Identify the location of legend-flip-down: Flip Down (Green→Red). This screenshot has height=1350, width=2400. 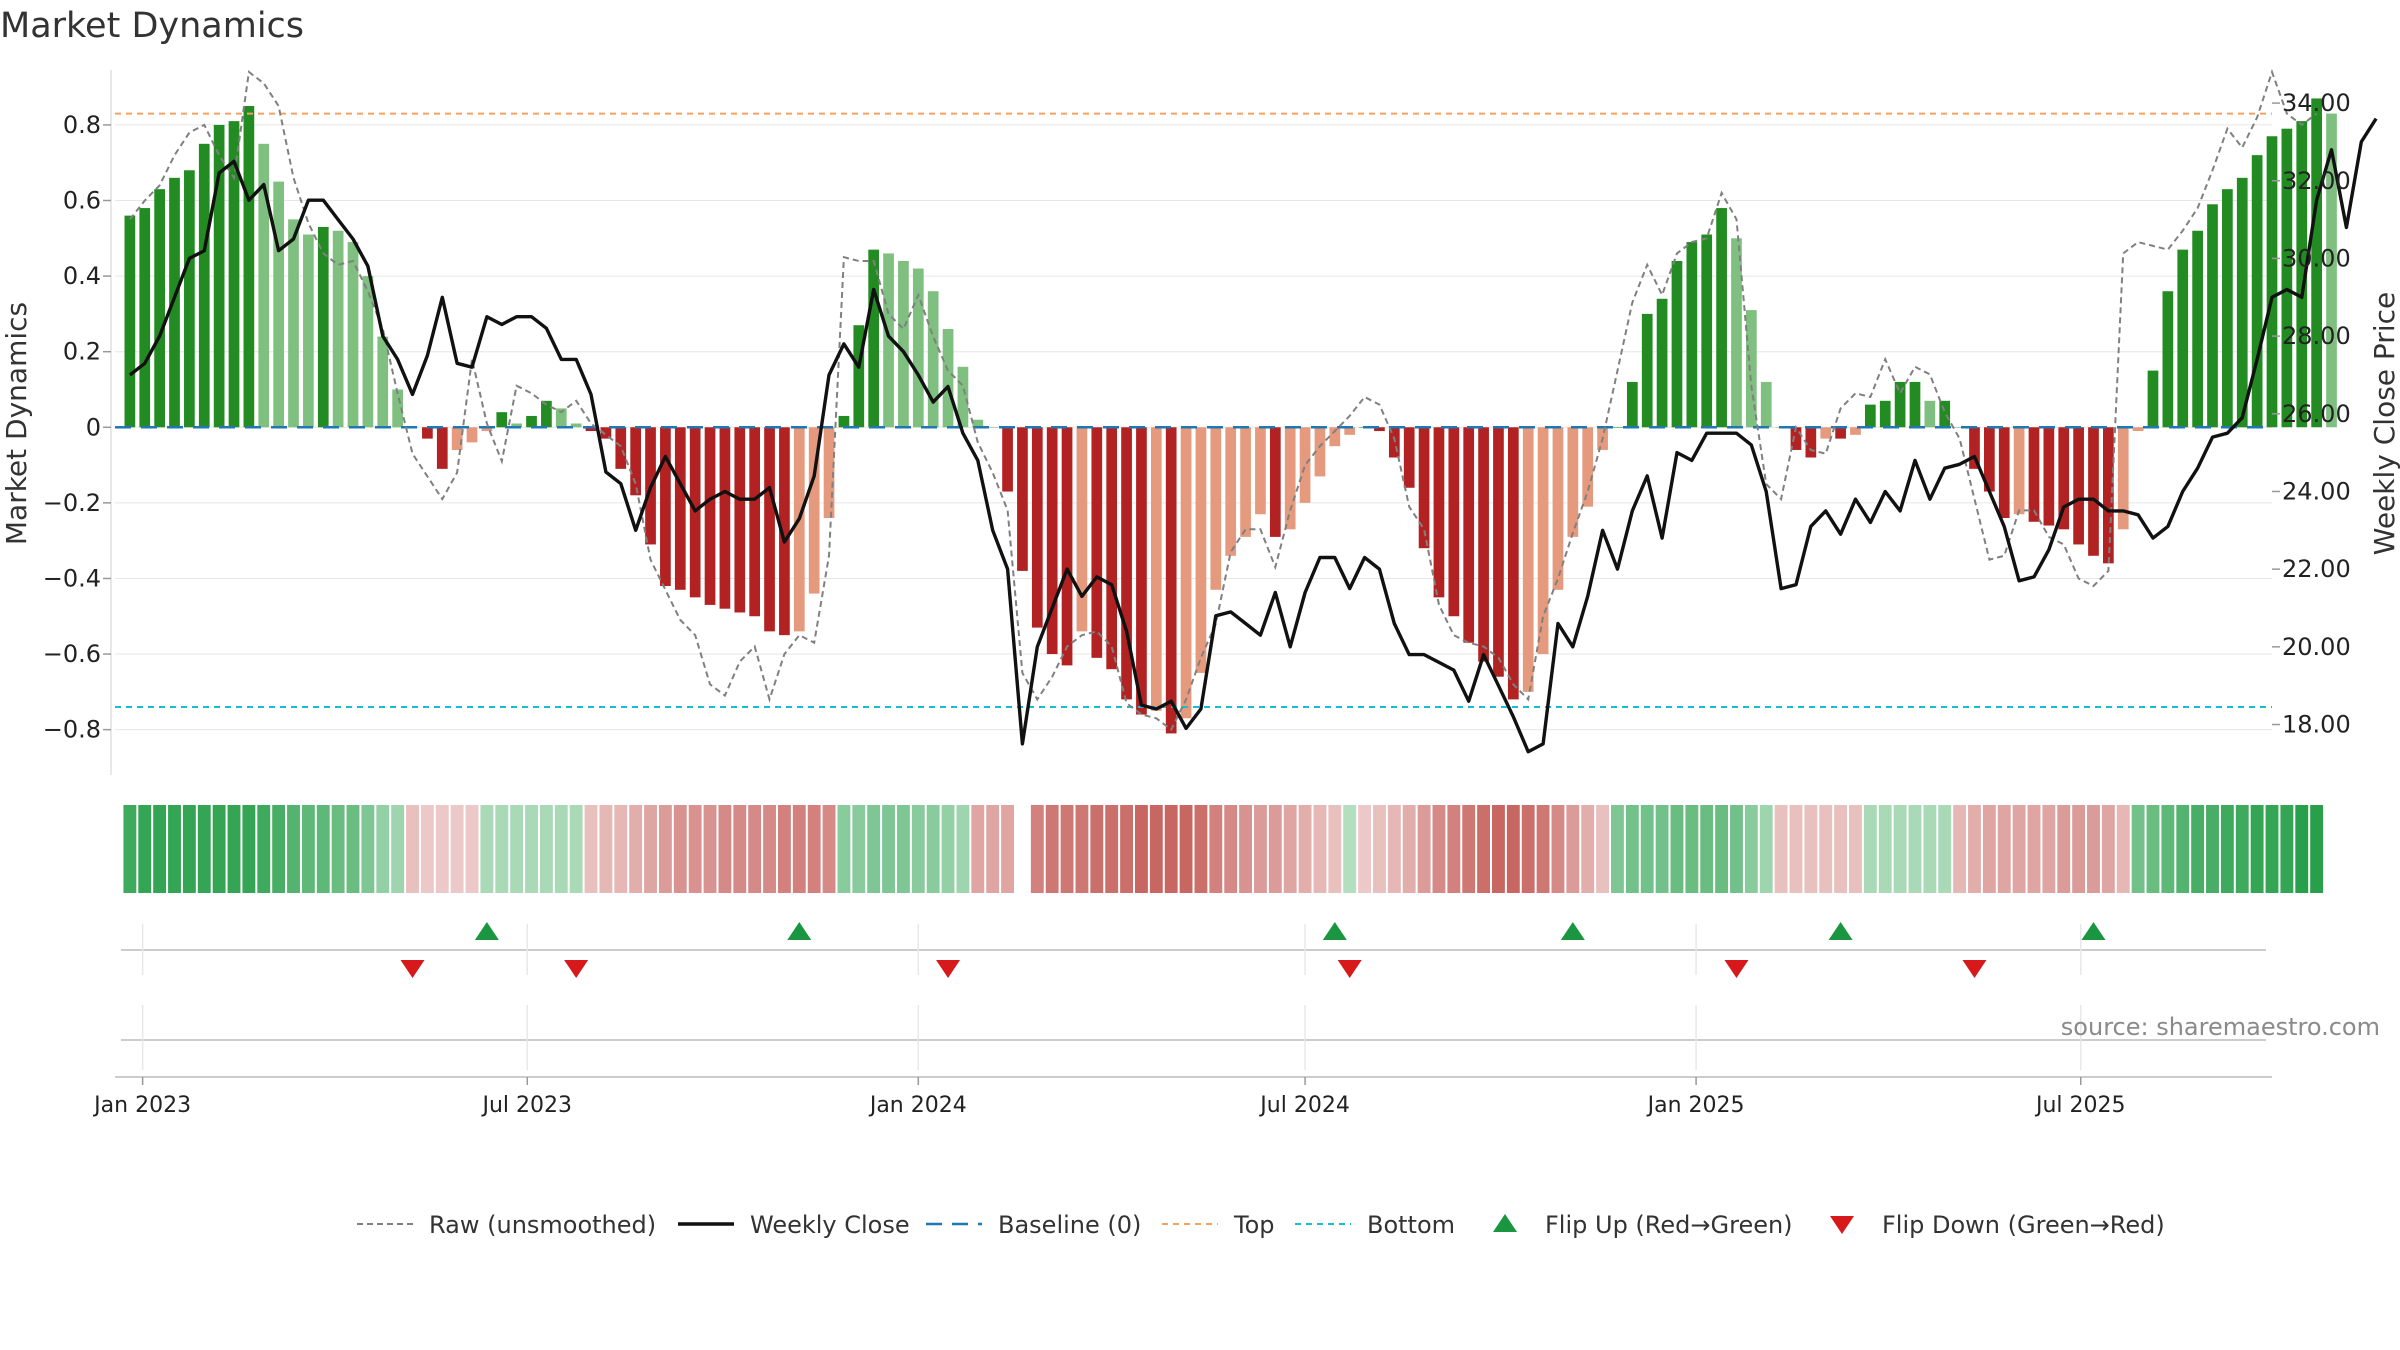
(1997, 1225).